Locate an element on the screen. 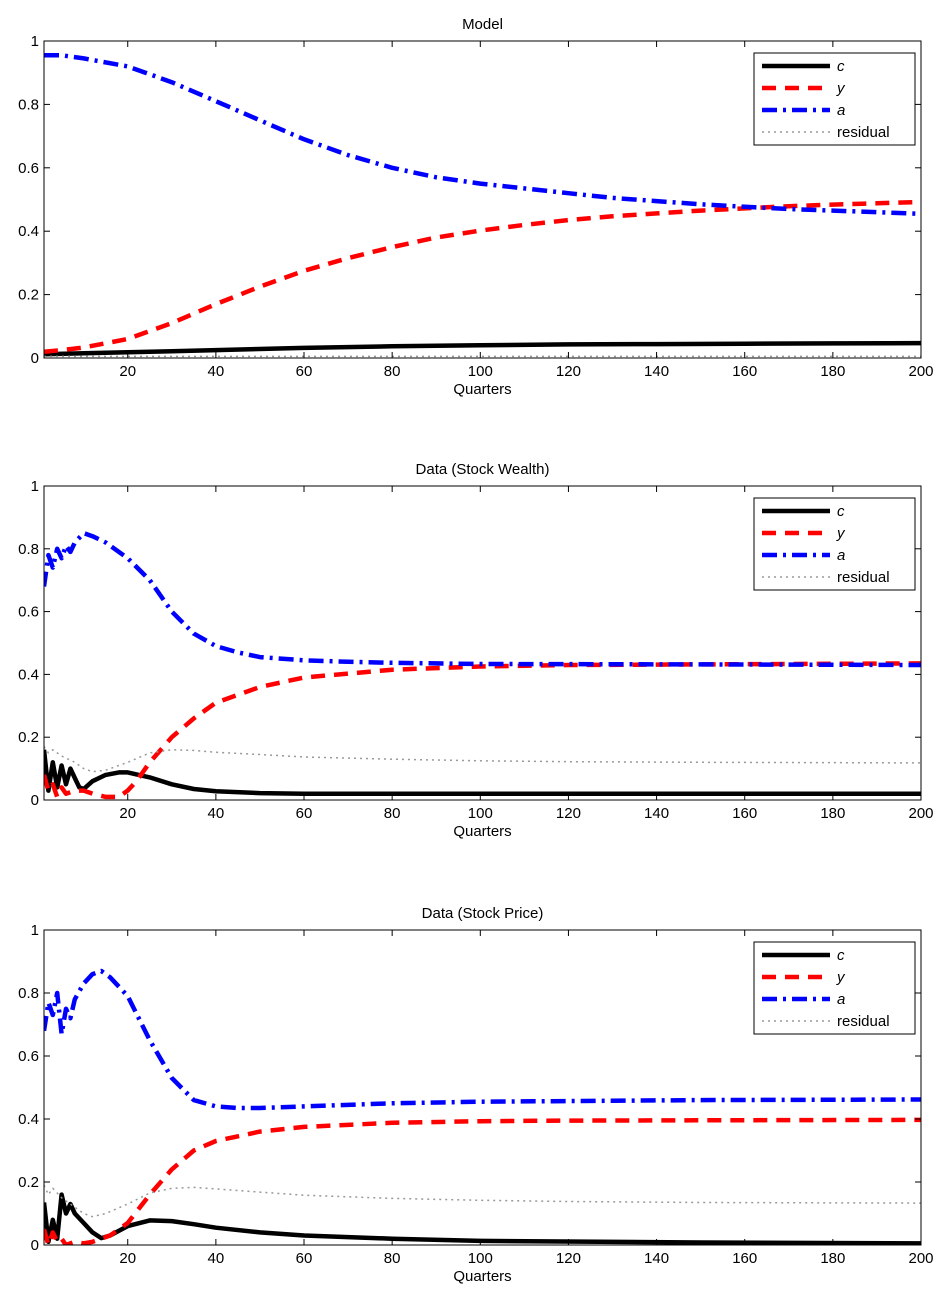 This screenshot has width=943, height=1303. chart-title: Data (Stock Price) is located at coordinates (483, 913).